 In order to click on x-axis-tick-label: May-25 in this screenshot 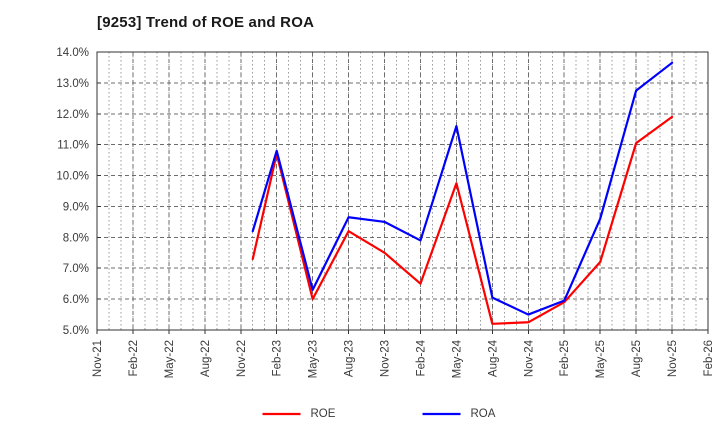, I will do `click(601, 359)`.